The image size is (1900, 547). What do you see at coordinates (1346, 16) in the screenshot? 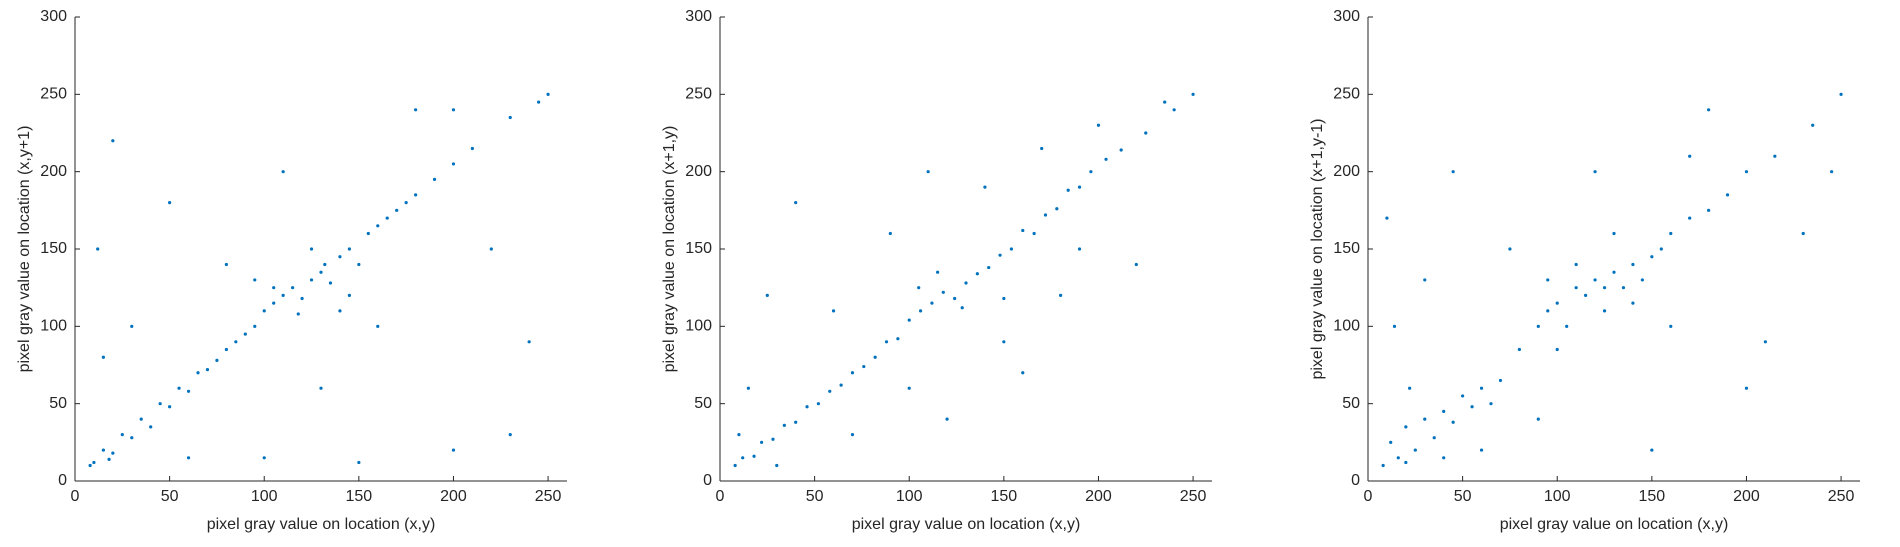
I see `y-tick-label: 300` at bounding box center [1346, 16].